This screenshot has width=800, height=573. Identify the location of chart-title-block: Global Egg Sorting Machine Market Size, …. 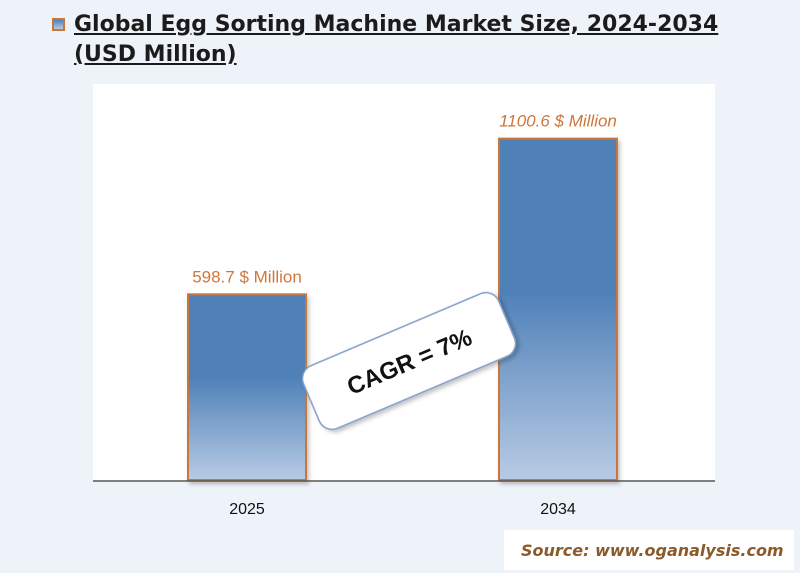
(402, 40).